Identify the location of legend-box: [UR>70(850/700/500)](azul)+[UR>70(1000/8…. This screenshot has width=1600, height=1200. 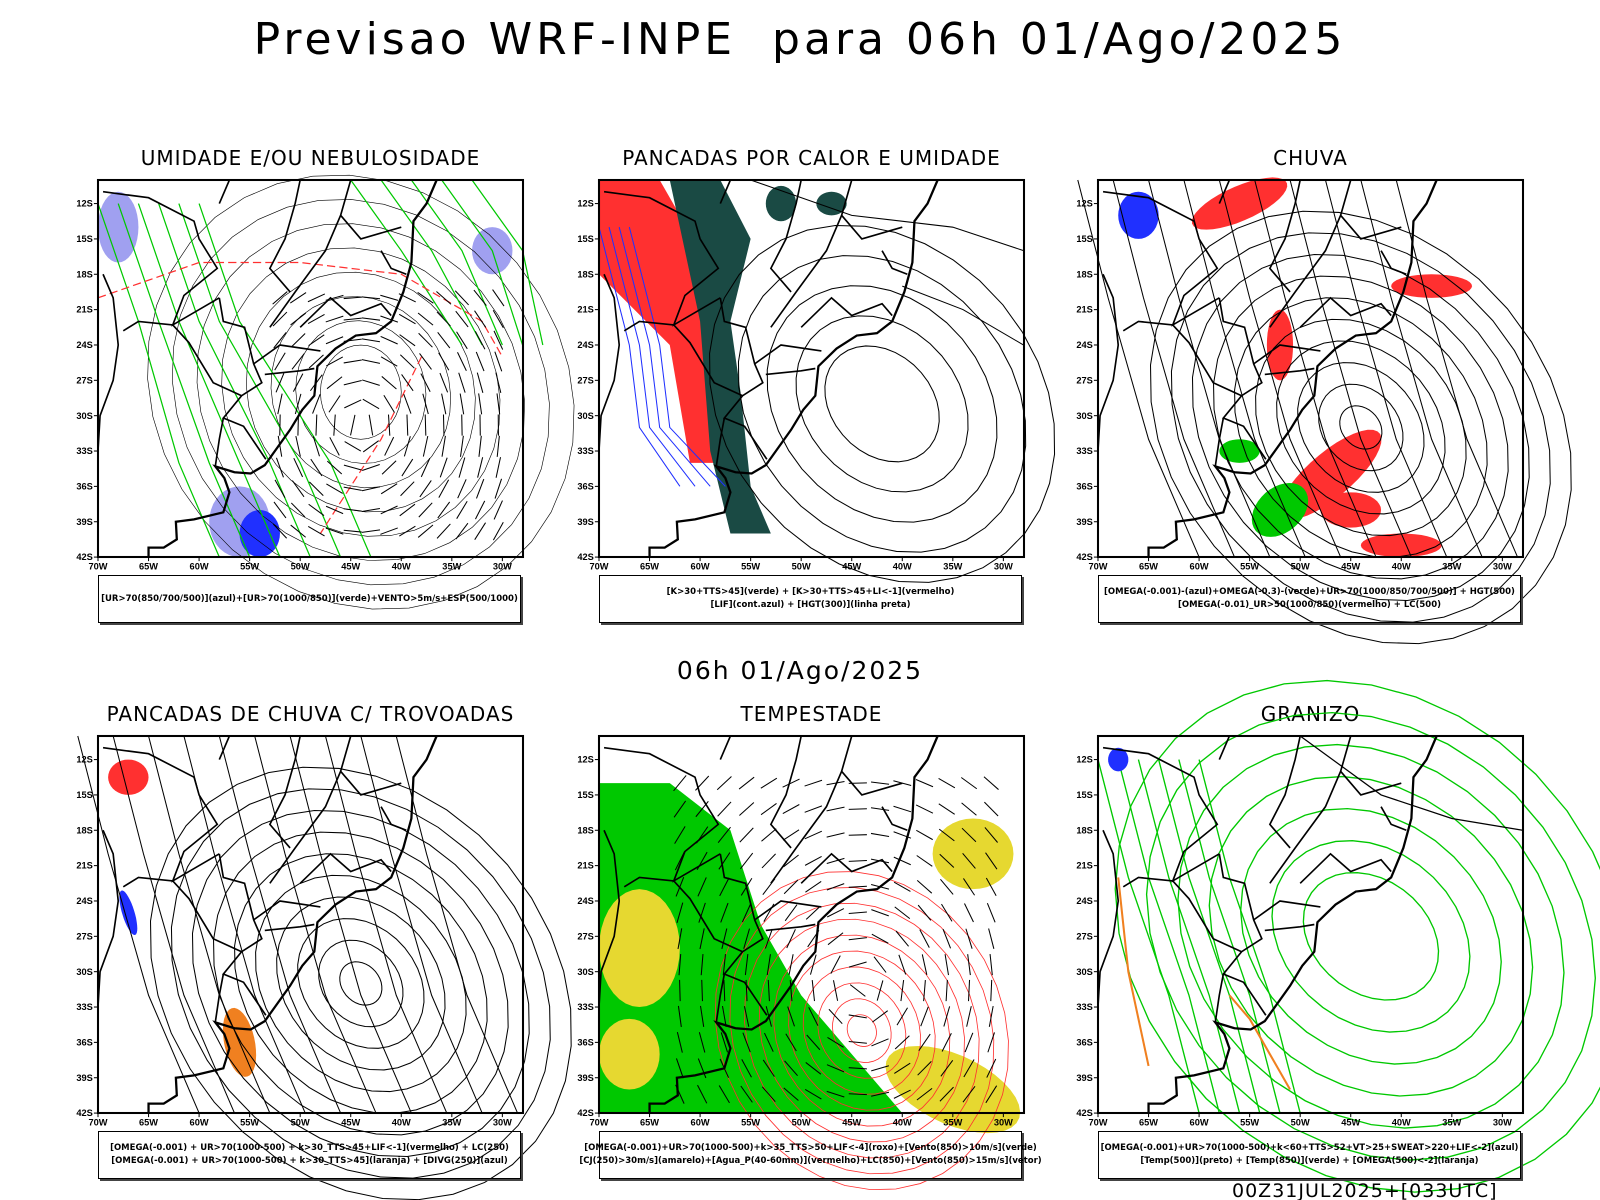
(309, 599).